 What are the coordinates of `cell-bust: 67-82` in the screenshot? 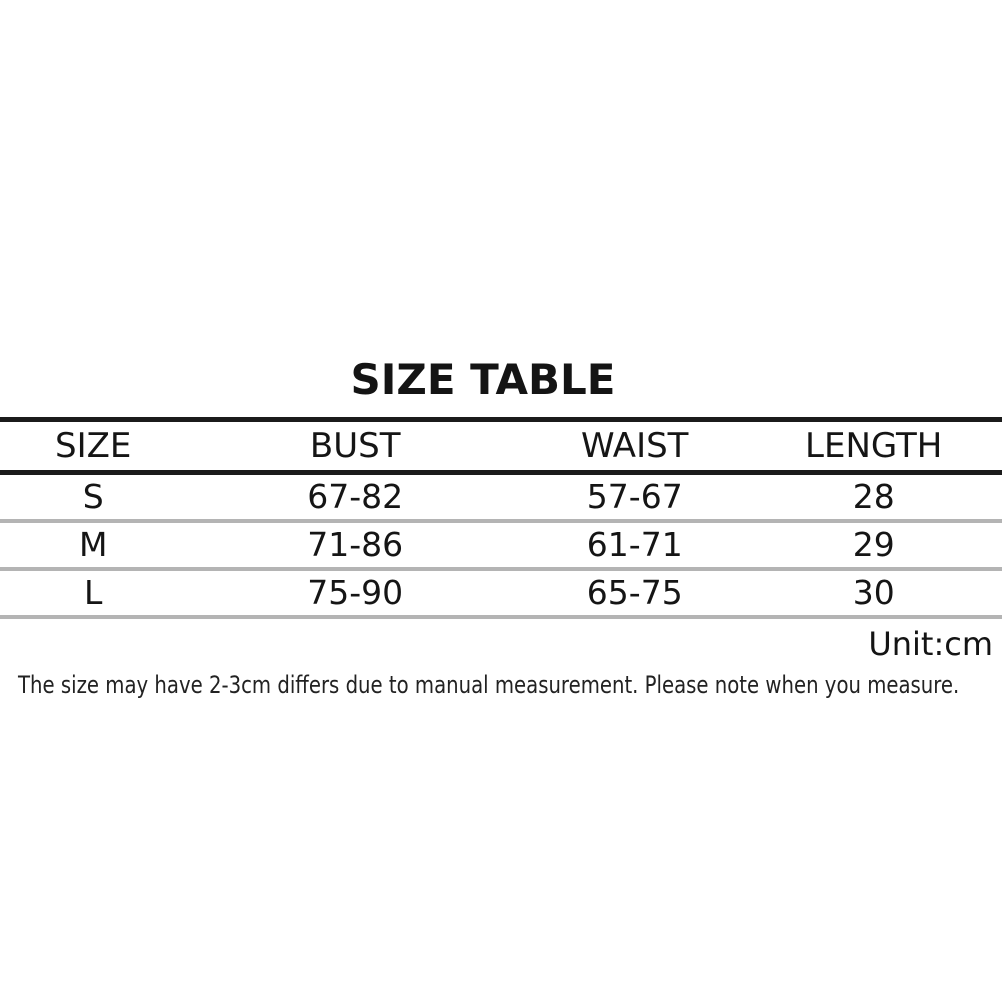 It's located at (355, 496).